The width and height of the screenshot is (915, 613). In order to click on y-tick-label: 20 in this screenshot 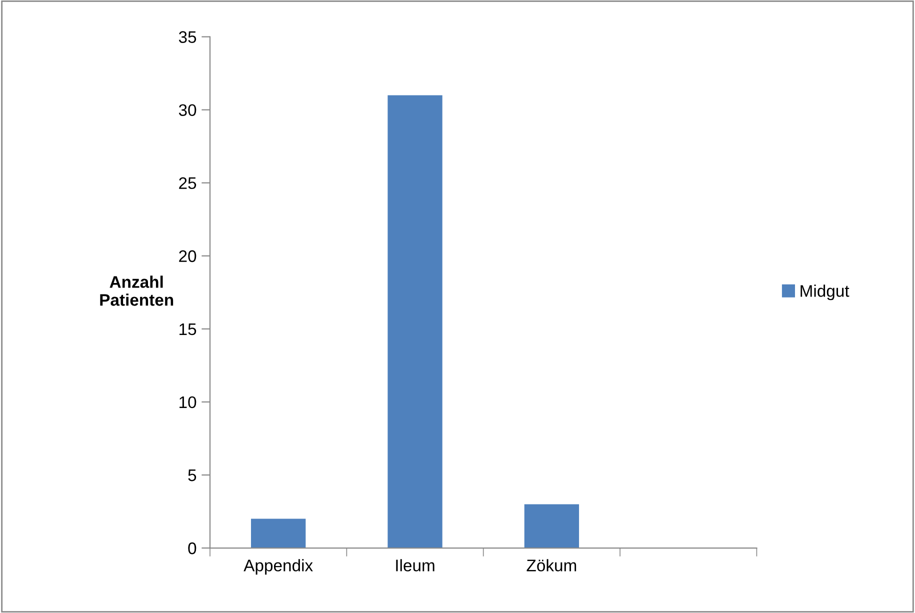, I will do `click(187, 256)`.